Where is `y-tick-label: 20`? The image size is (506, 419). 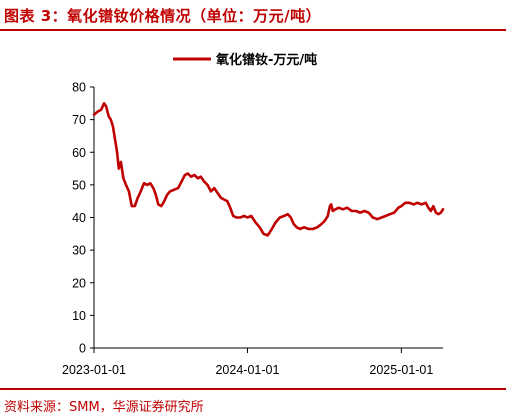
y-tick-label: 20 is located at coordinates (79, 283).